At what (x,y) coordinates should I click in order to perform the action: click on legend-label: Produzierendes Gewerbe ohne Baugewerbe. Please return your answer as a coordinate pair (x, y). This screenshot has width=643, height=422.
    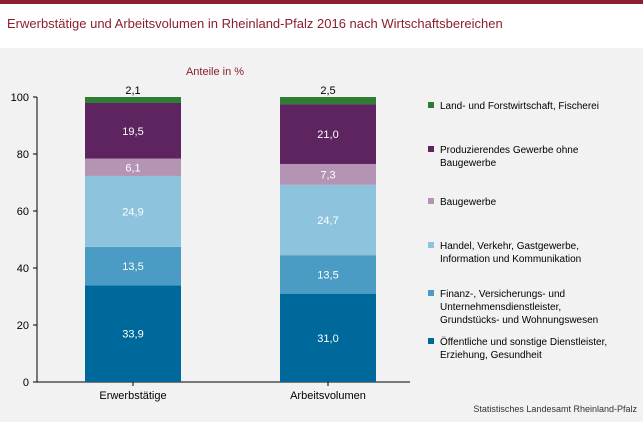
    Looking at the image, I should click on (509, 157).